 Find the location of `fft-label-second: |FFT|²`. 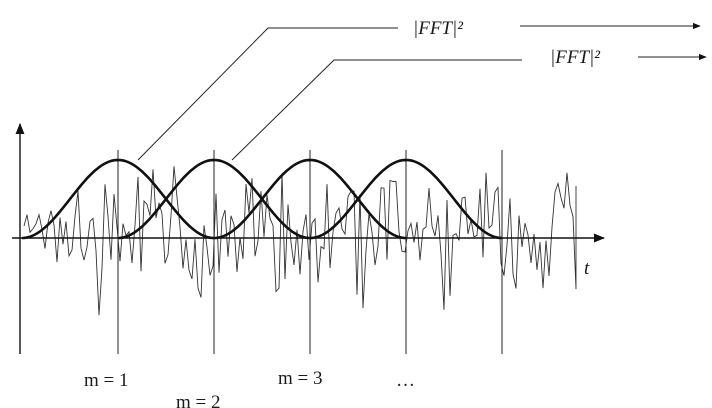

fft-label-second: |FFT|² is located at coordinates (575, 57).